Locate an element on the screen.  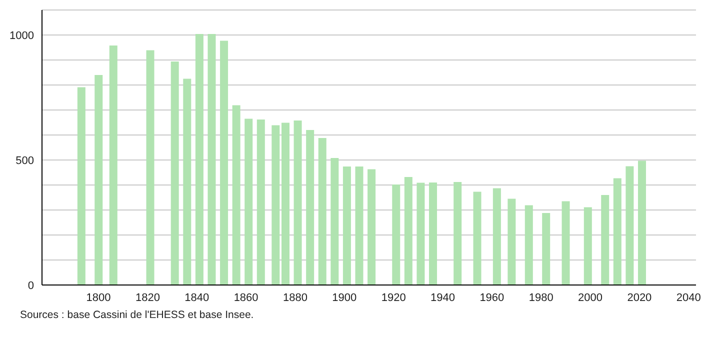
y-tick-label: 1000 is located at coordinates (22, 36).